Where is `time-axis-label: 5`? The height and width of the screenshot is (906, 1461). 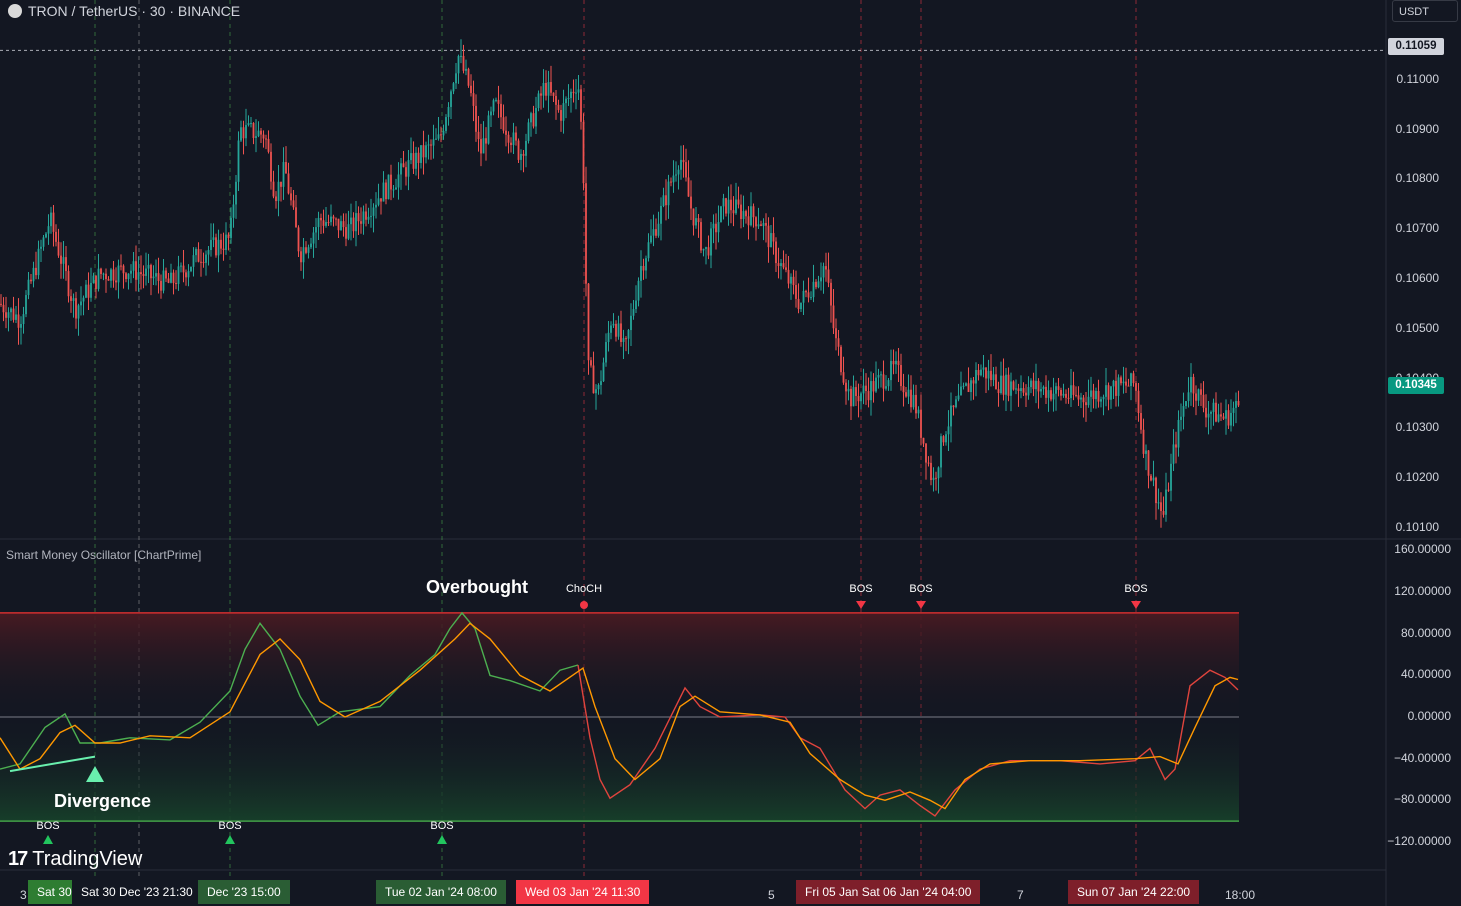
time-axis-label: 5 is located at coordinates (771, 895).